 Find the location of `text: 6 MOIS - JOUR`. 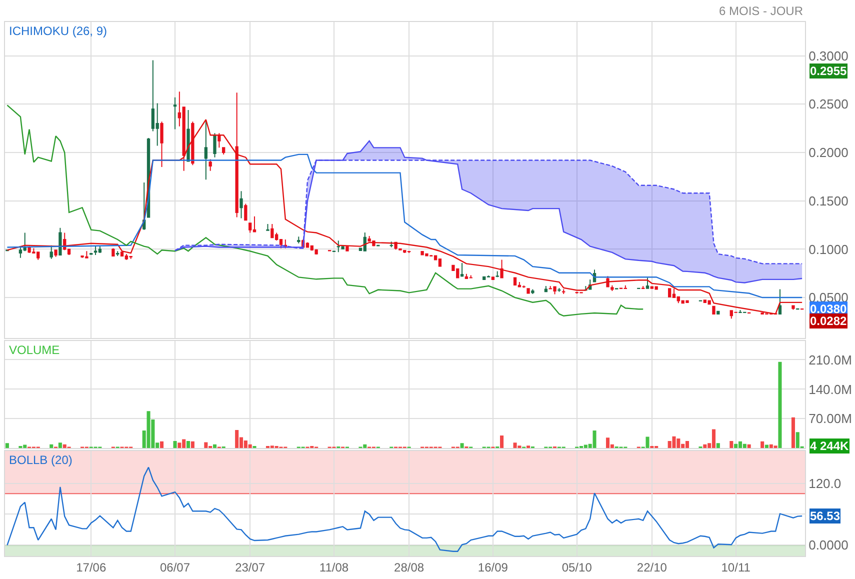

text: 6 MOIS - JOUR is located at coordinates (761, 11).